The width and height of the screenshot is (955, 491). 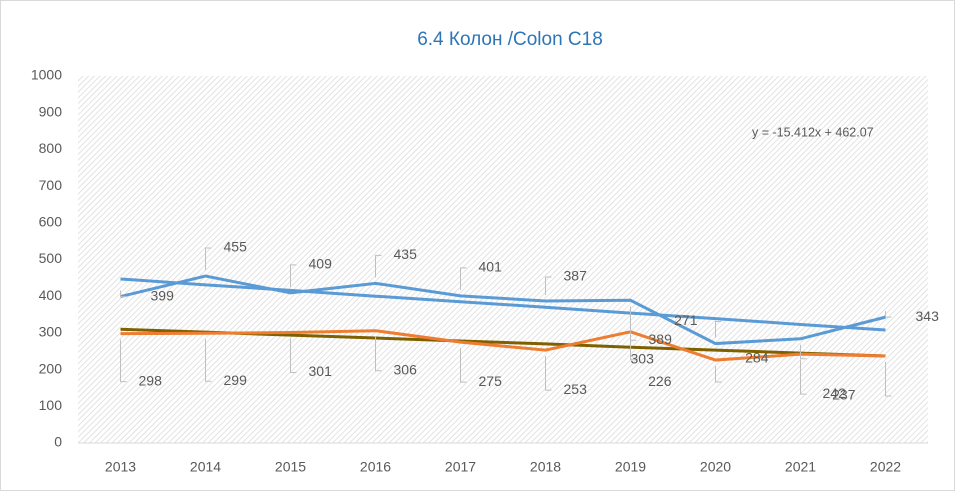 What do you see at coordinates (151, 380) in the screenshot?
I see `data-label: 298` at bounding box center [151, 380].